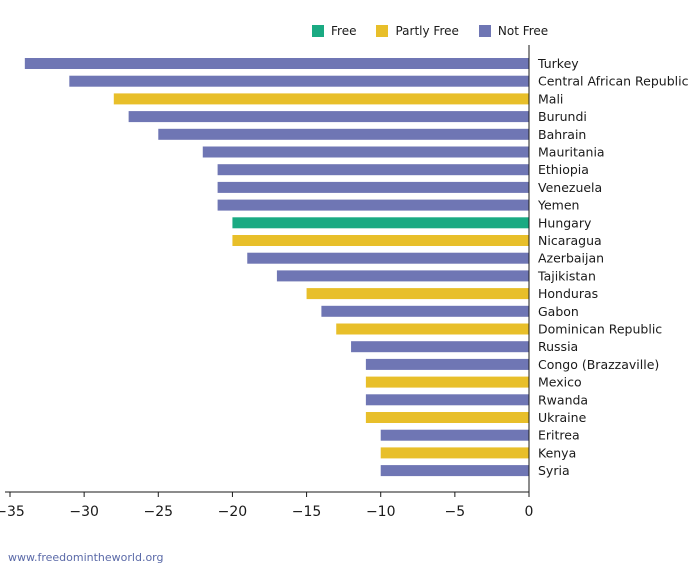 The width and height of the screenshot is (700, 578). I want to click on bar-congo-brazzaville, so click(447, 364).